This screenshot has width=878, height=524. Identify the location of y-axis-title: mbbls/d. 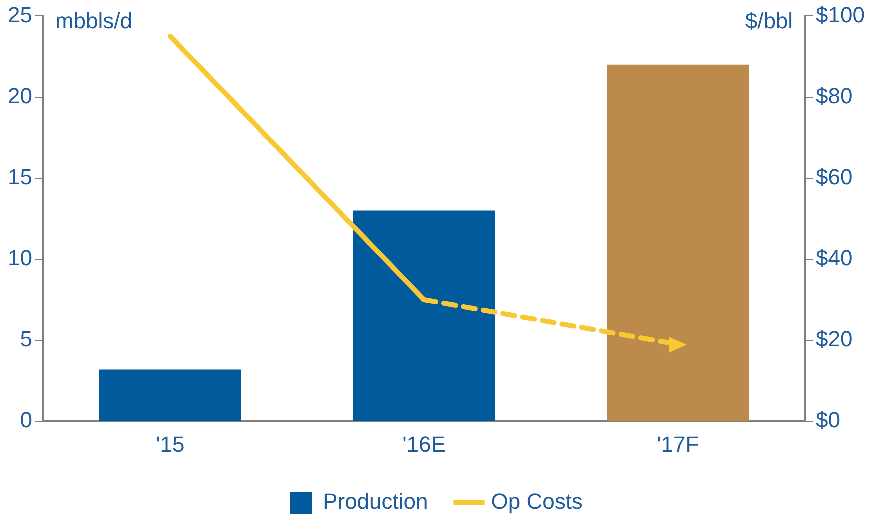
(94, 21).